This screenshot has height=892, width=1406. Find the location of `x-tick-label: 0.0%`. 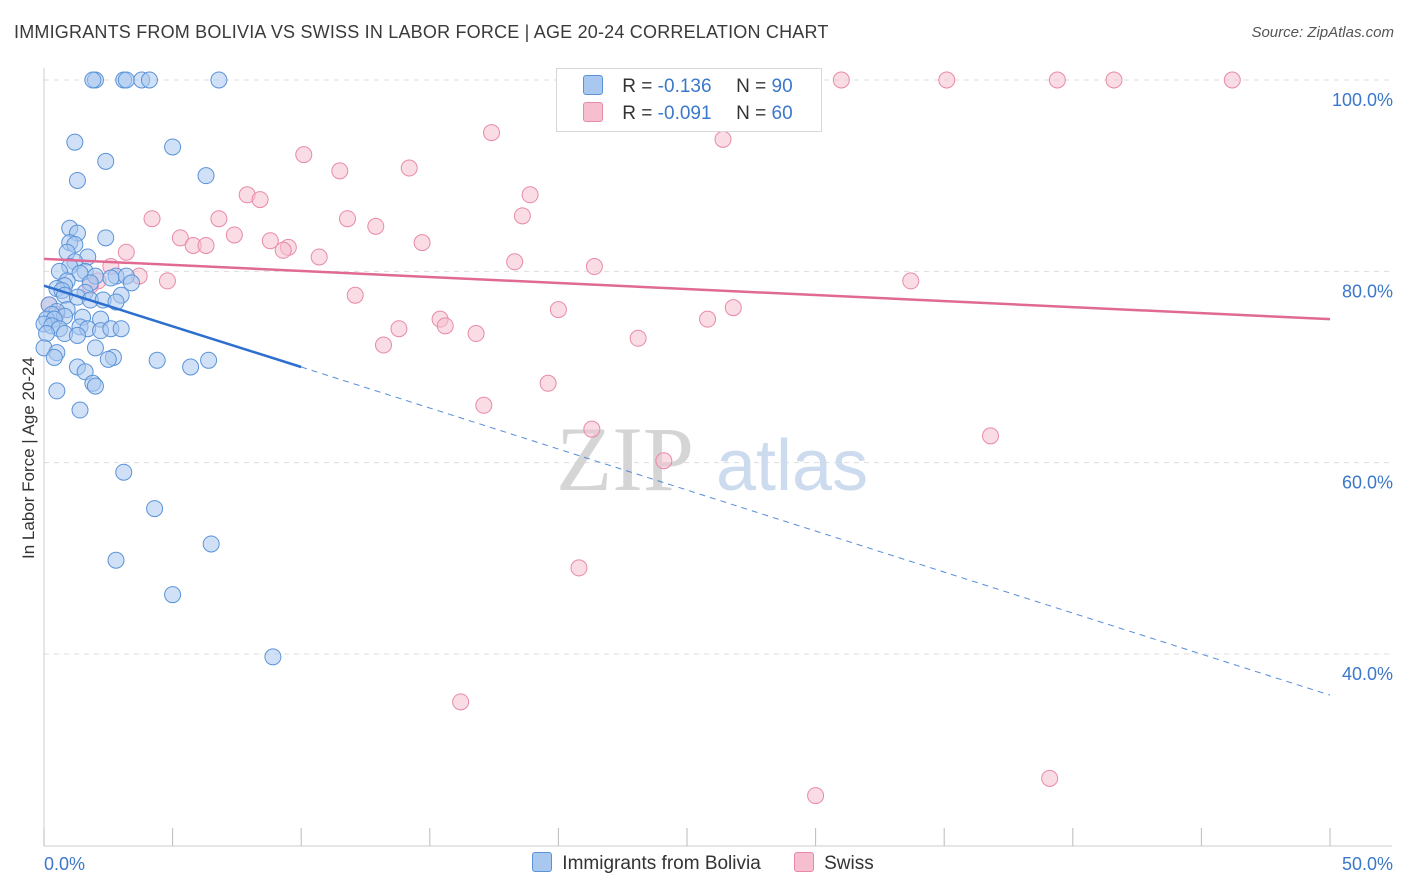

x-tick-label: 0.0% is located at coordinates (64, 864).